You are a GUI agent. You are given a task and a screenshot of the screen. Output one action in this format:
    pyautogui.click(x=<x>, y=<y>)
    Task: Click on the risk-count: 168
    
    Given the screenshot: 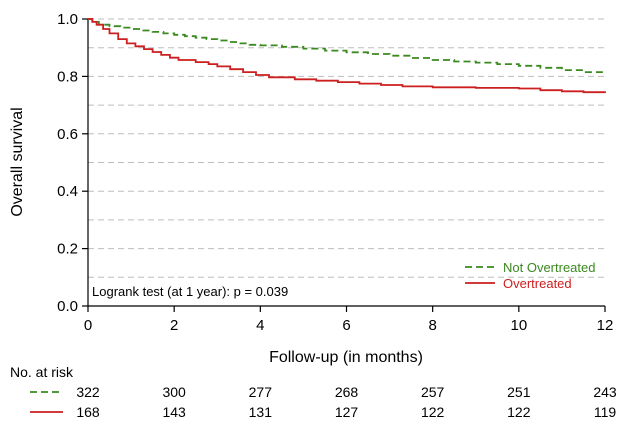 What is the action you would take?
    pyautogui.click(x=88, y=412)
    